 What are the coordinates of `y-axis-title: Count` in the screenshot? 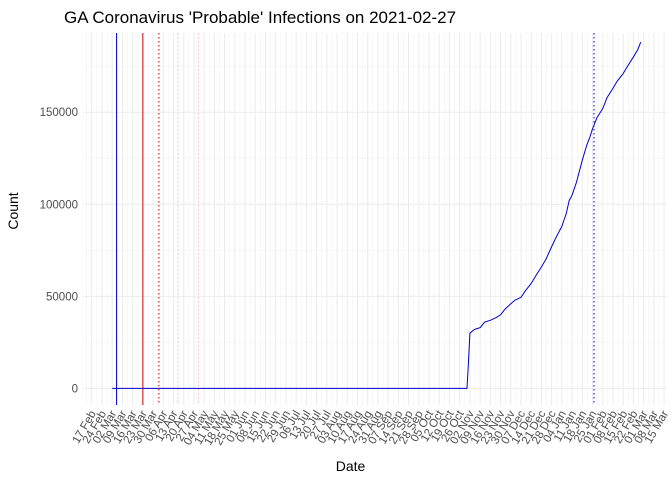 It's located at (13, 210).